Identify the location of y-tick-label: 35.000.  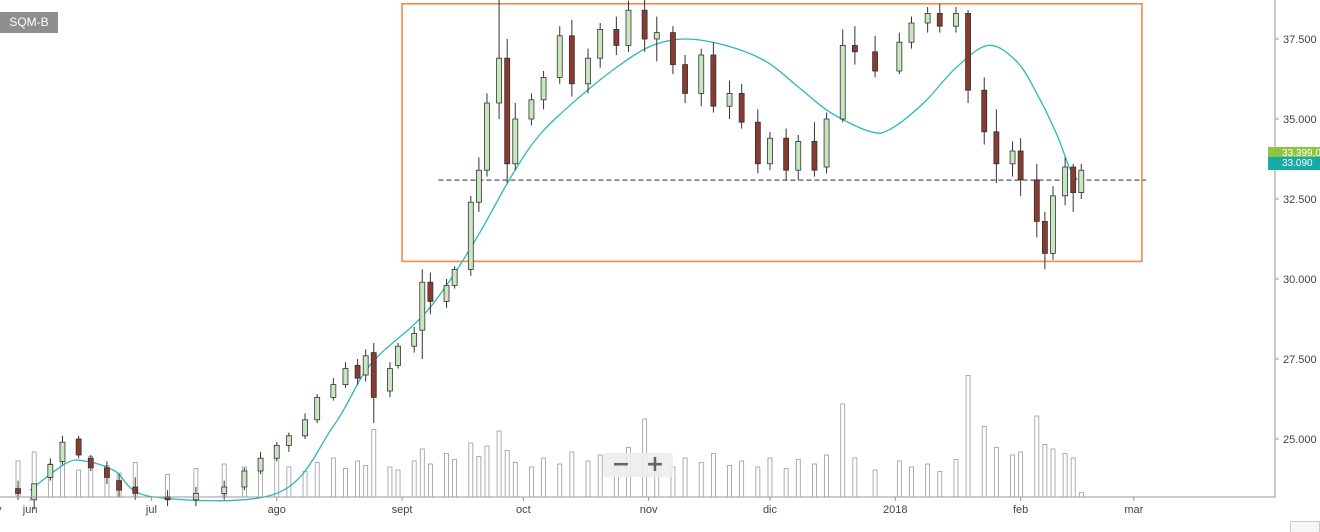
(1300, 120).